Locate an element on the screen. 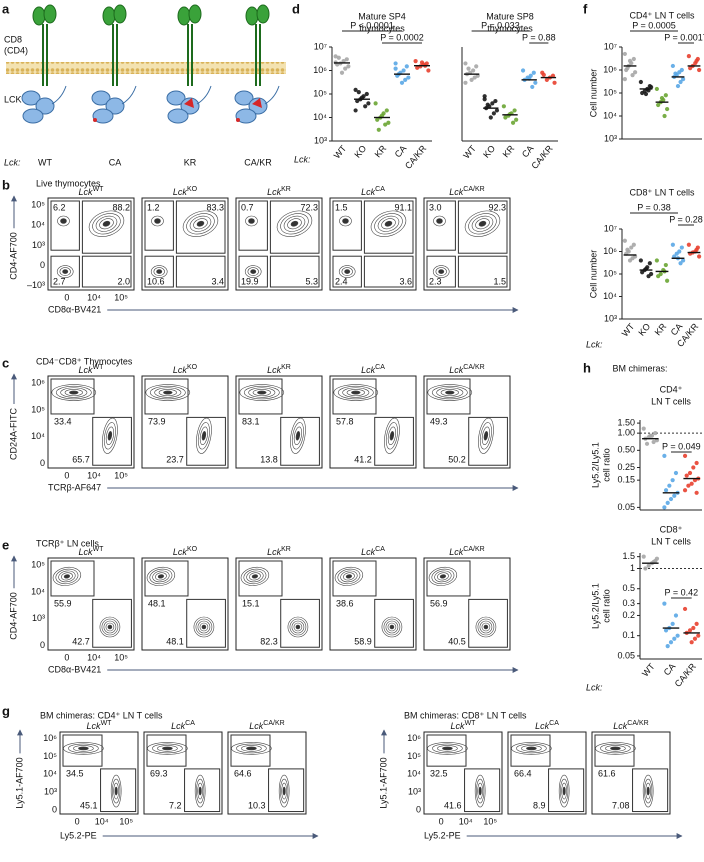 This screenshot has height=862, width=704. category-label: CA/KR is located at coordinates (542, 157).